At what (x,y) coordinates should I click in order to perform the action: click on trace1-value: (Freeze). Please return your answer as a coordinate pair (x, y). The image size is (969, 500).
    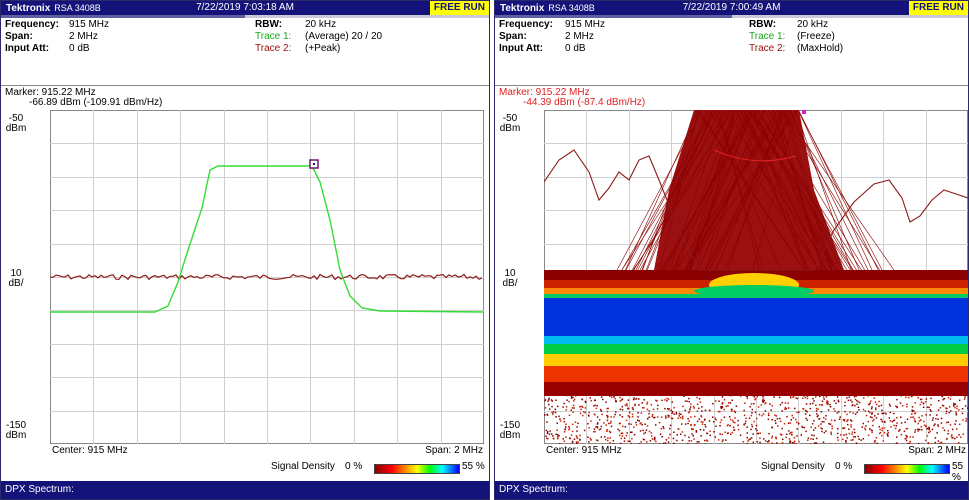
    Looking at the image, I should click on (816, 36).